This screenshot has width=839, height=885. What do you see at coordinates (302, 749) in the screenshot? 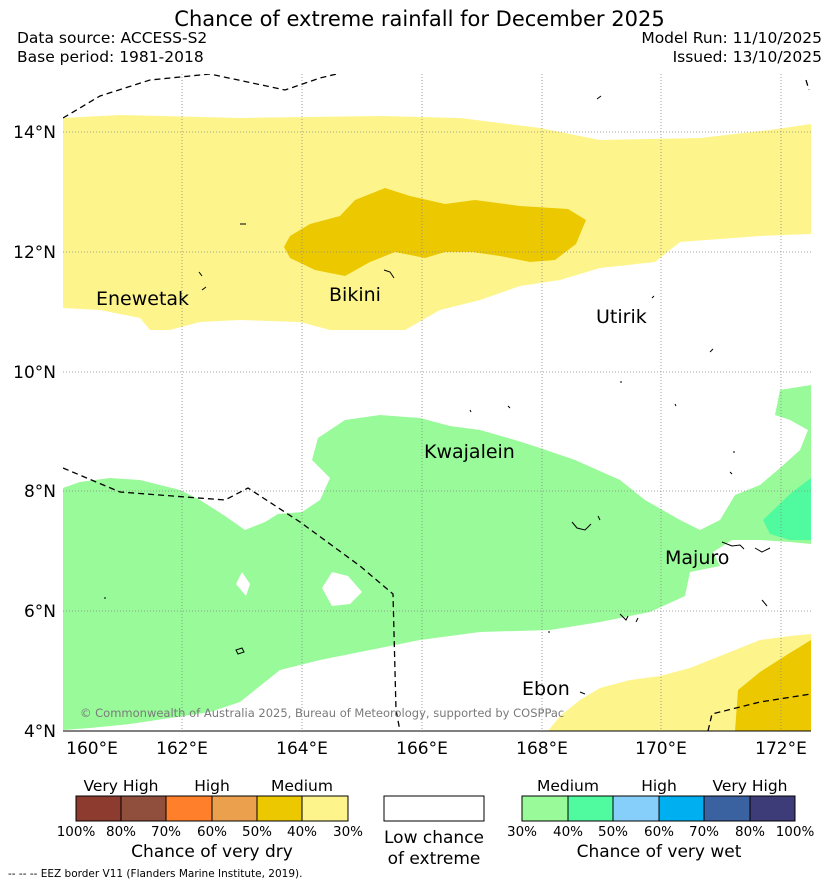
I see `lon-tick-164: 164°E` at bounding box center [302, 749].